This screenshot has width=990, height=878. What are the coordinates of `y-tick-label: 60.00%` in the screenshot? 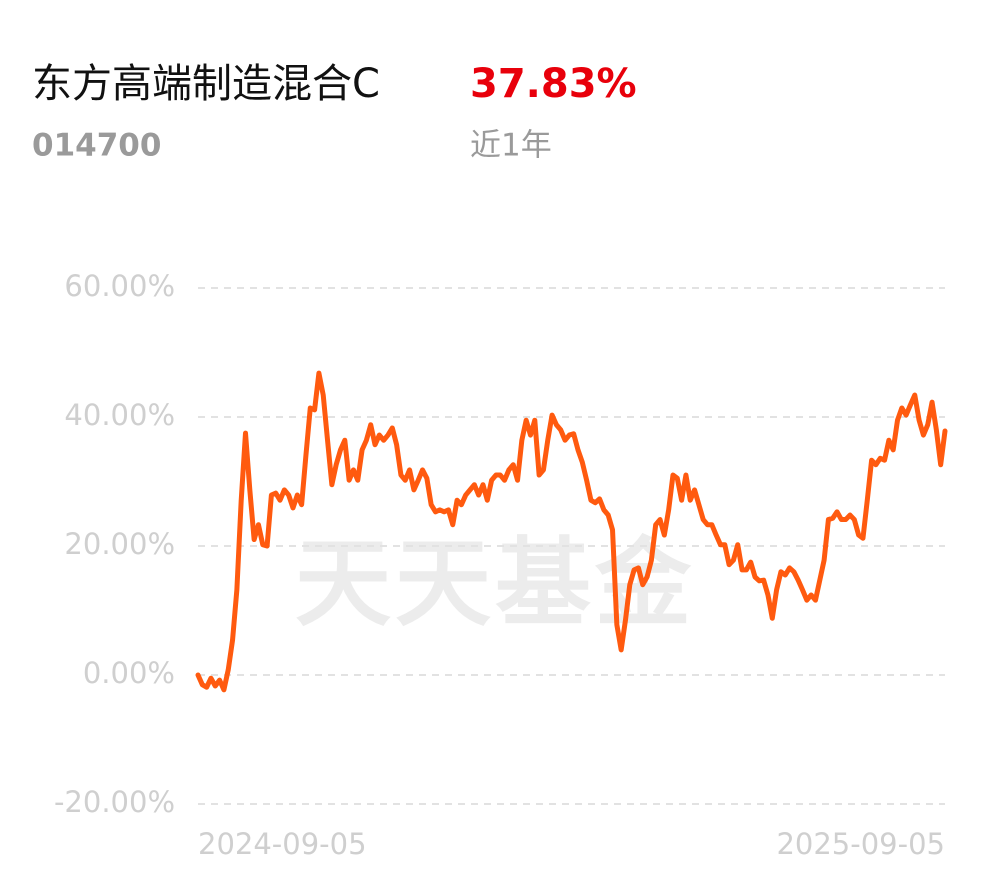 It's located at (119, 286).